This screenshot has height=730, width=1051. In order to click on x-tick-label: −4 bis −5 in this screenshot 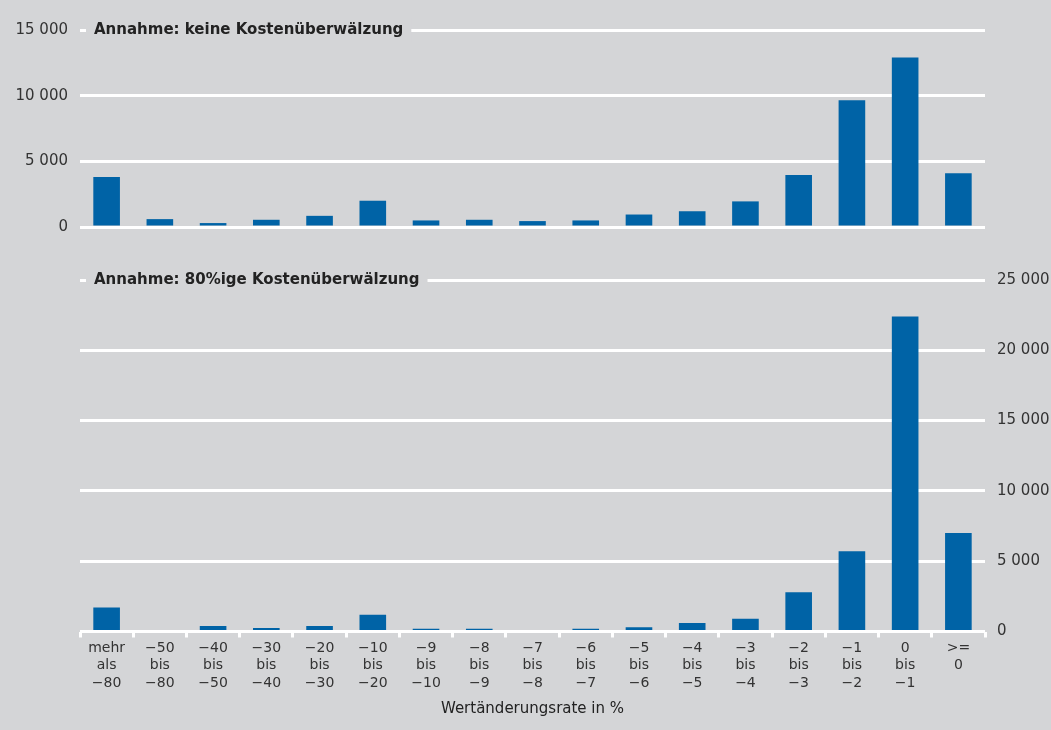, I will do `click(692, 664)`.